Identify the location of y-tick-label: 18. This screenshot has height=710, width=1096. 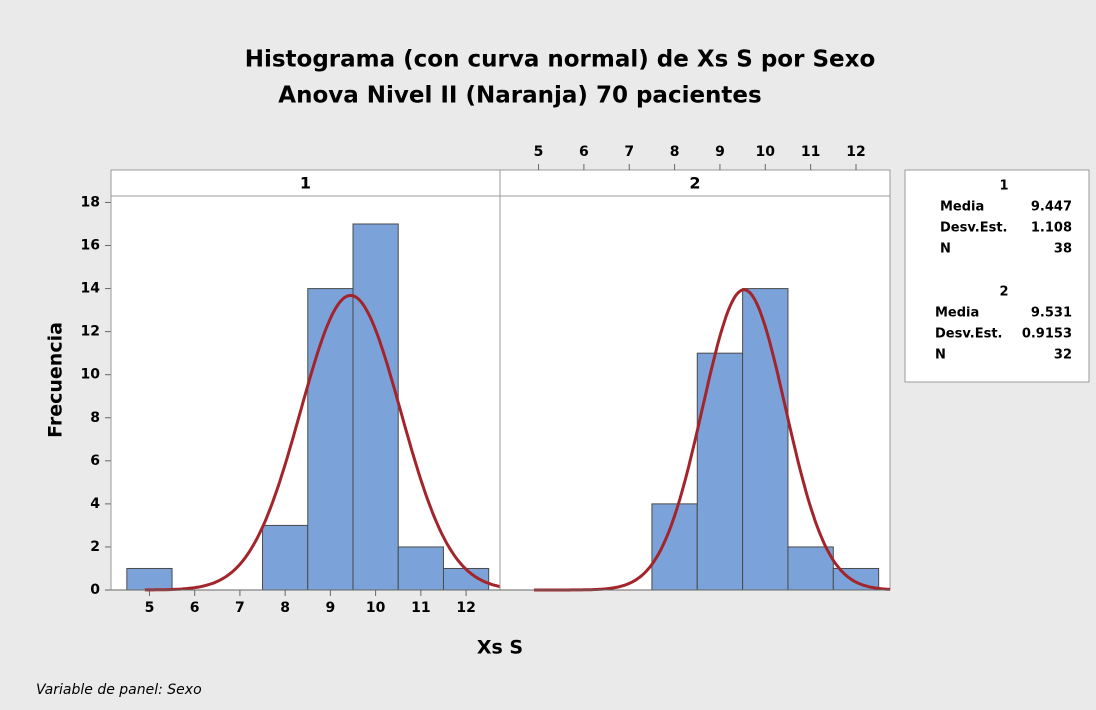
(90, 202).